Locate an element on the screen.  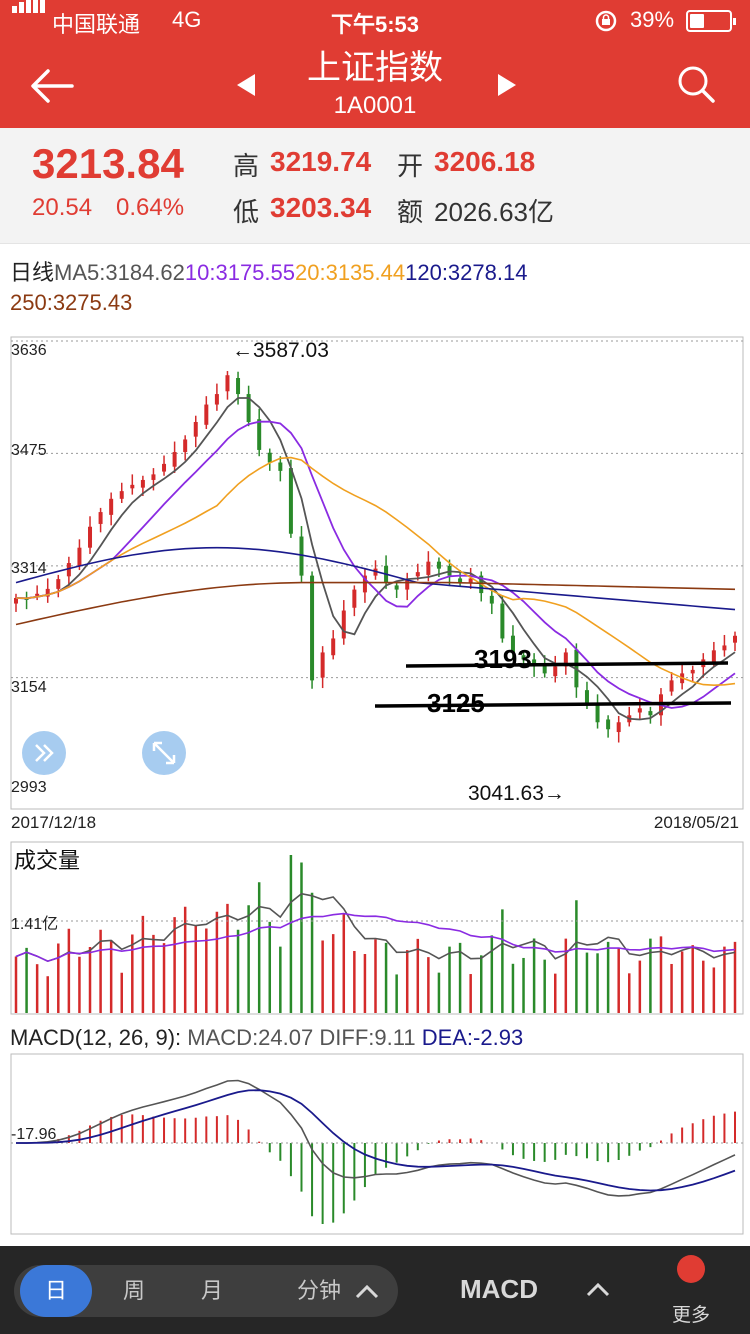
y-label-3636: 3636 is located at coordinates (29, 350).